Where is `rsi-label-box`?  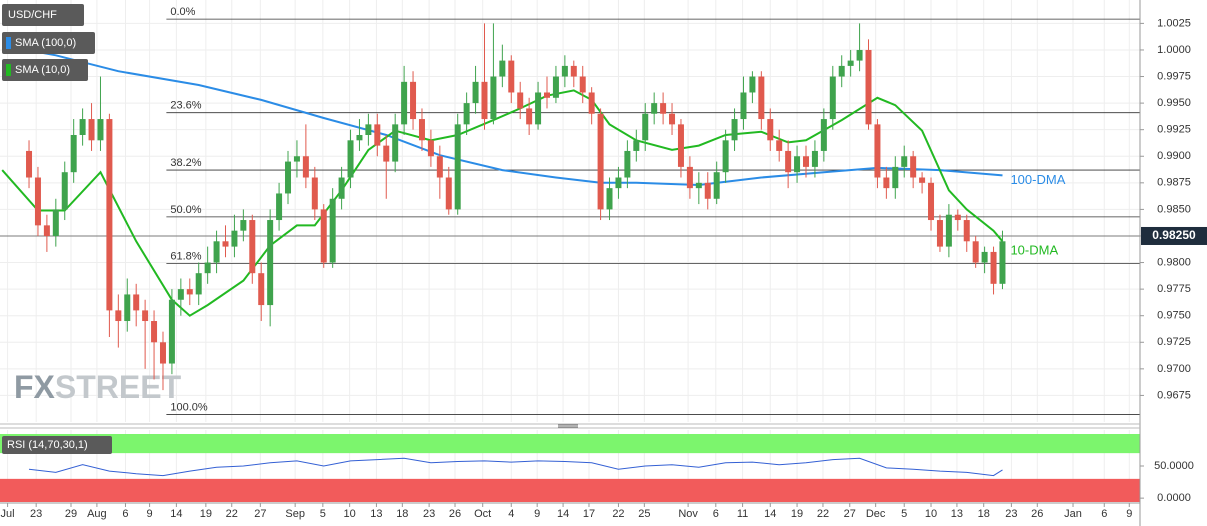
rsi-label-box is located at coordinates (57, 445).